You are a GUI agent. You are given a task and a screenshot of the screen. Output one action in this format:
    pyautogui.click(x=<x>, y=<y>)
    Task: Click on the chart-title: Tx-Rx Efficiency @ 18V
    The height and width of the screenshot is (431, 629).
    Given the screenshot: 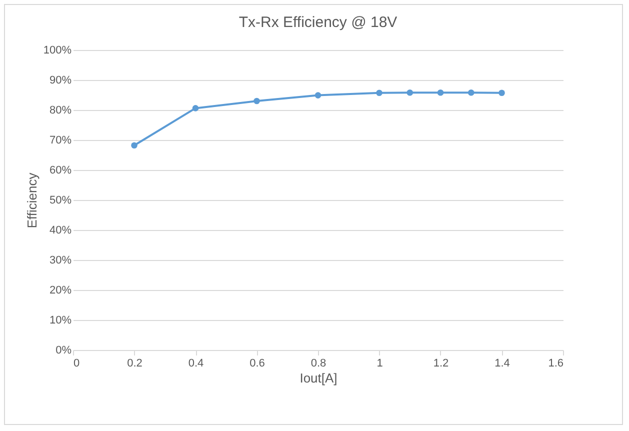 What is the action you would take?
    pyautogui.click(x=318, y=22)
    